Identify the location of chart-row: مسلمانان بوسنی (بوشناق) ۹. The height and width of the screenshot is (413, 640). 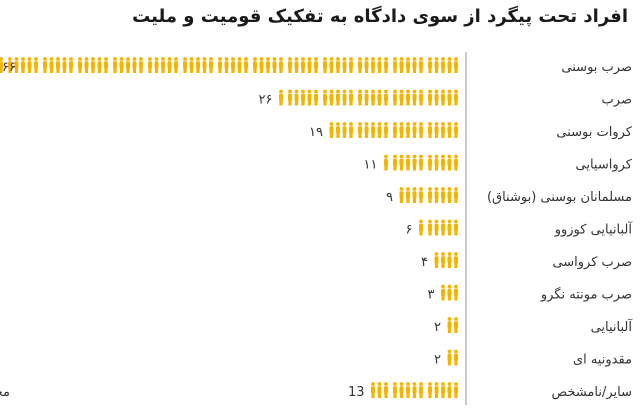
(509, 196).